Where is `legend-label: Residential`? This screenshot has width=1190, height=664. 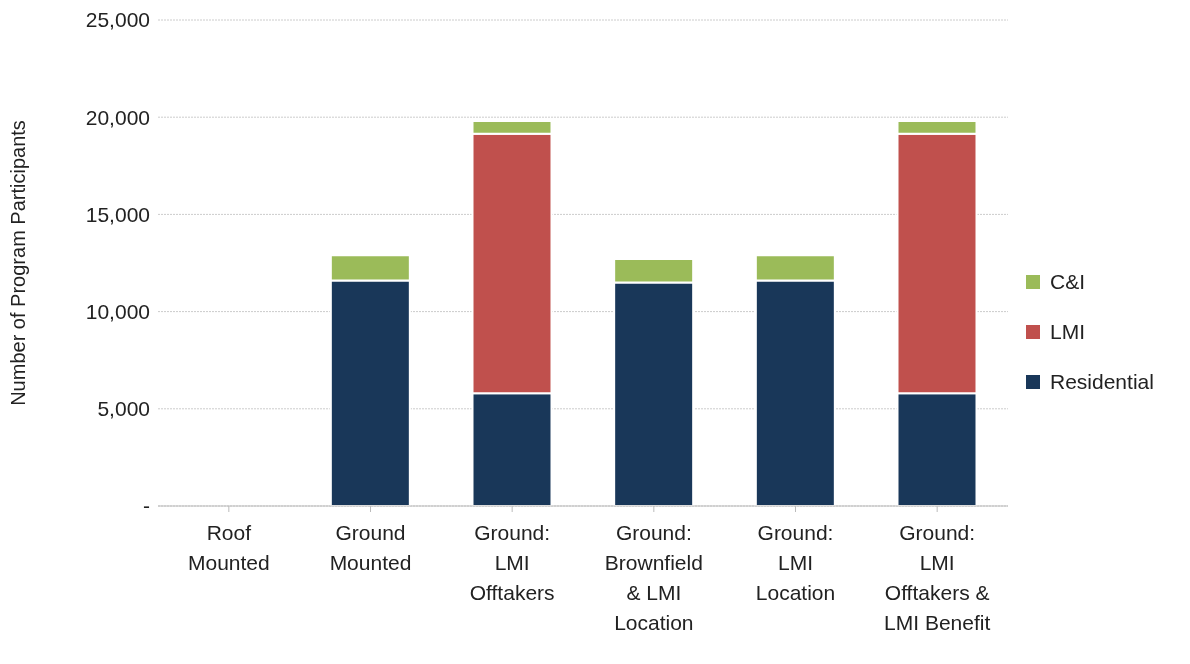
legend-label: Residential is located at coordinates (1102, 382).